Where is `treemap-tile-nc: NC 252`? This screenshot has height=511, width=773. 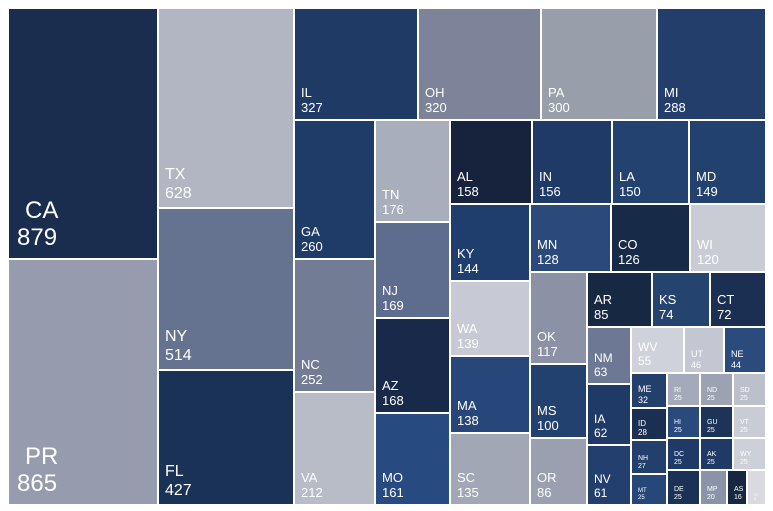
treemap-tile-nc: NC 252 is located at coordinates (334, 325).